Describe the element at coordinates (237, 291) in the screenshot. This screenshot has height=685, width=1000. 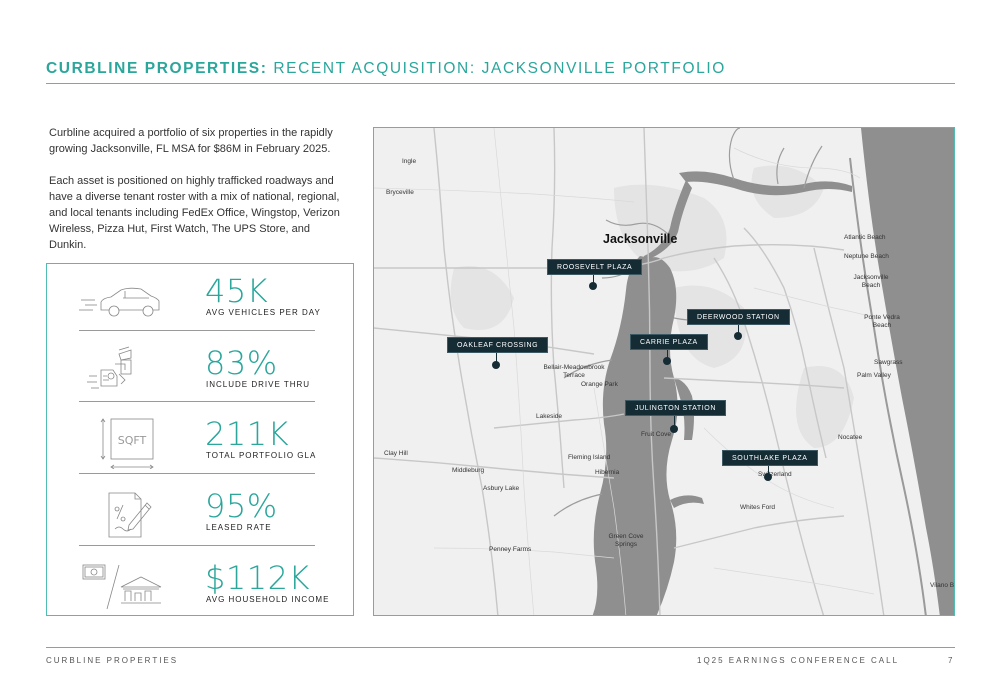
I see `stat-value: 45K` at that location.